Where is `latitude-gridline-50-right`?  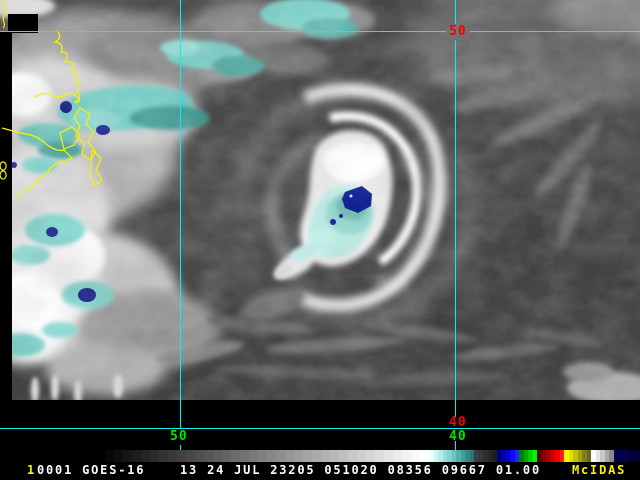
latitude-gridline-50-right is located at coordinates (555, 31).